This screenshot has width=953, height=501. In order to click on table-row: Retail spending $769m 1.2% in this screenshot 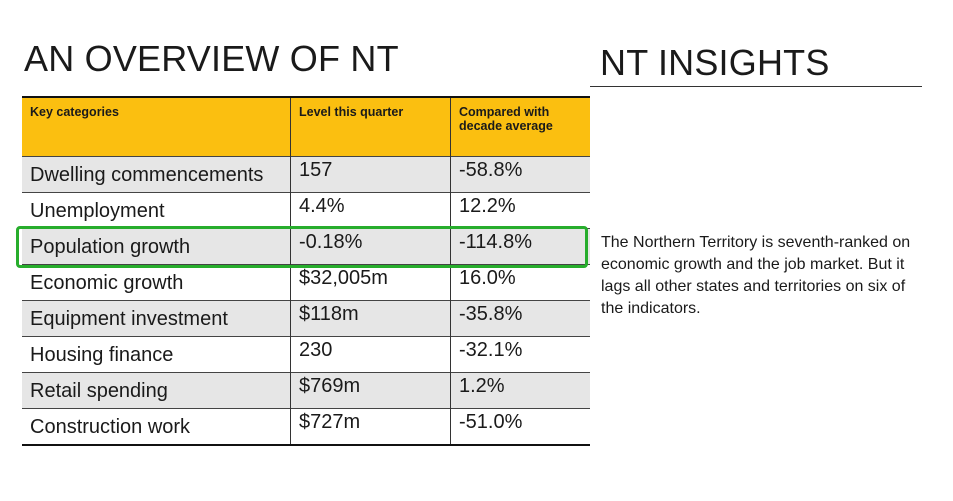, I will do `click(306, 390)`.